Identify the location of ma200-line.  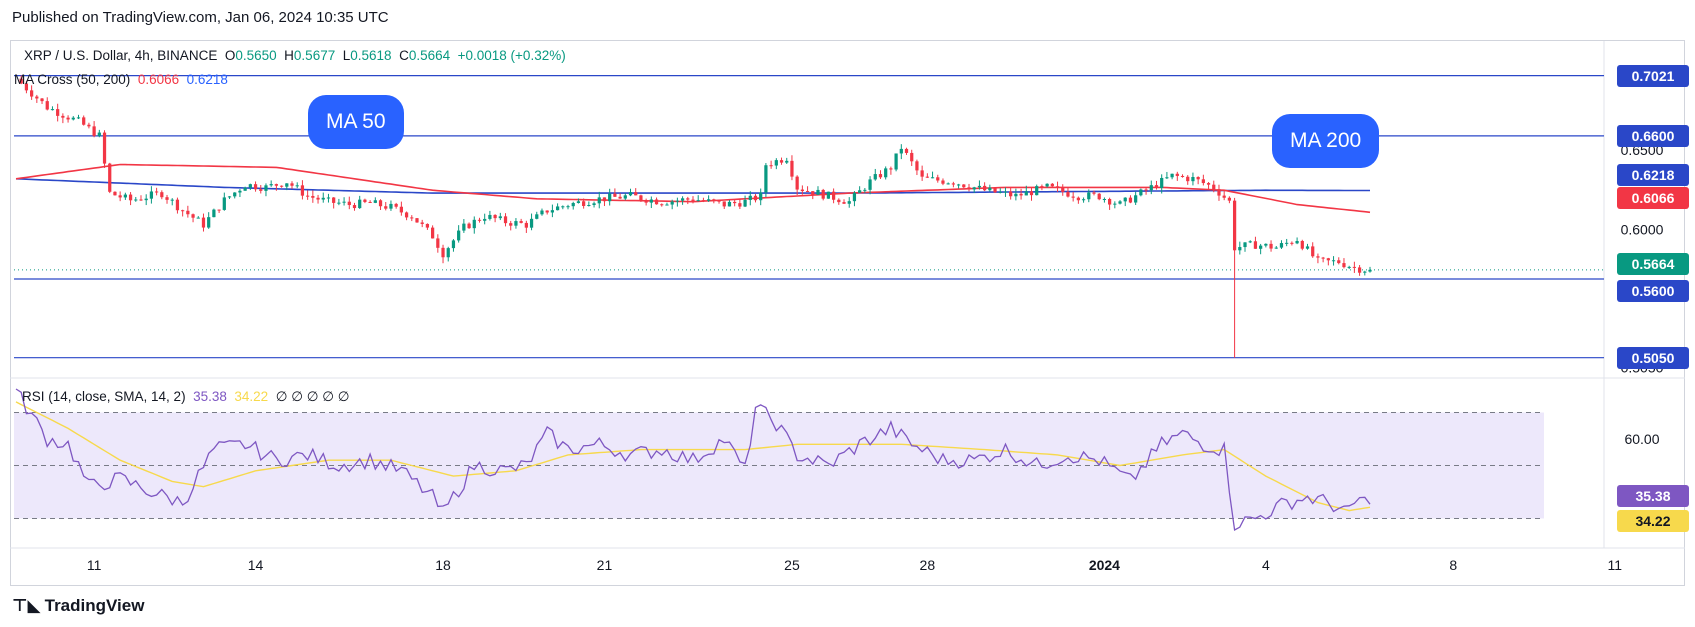
(692, 186).